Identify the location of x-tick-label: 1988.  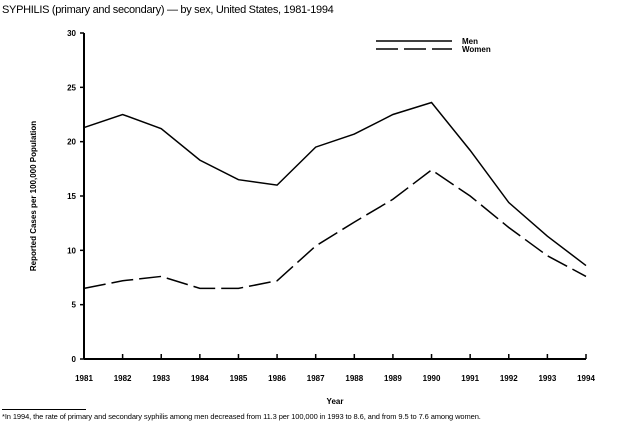
(354, 378).